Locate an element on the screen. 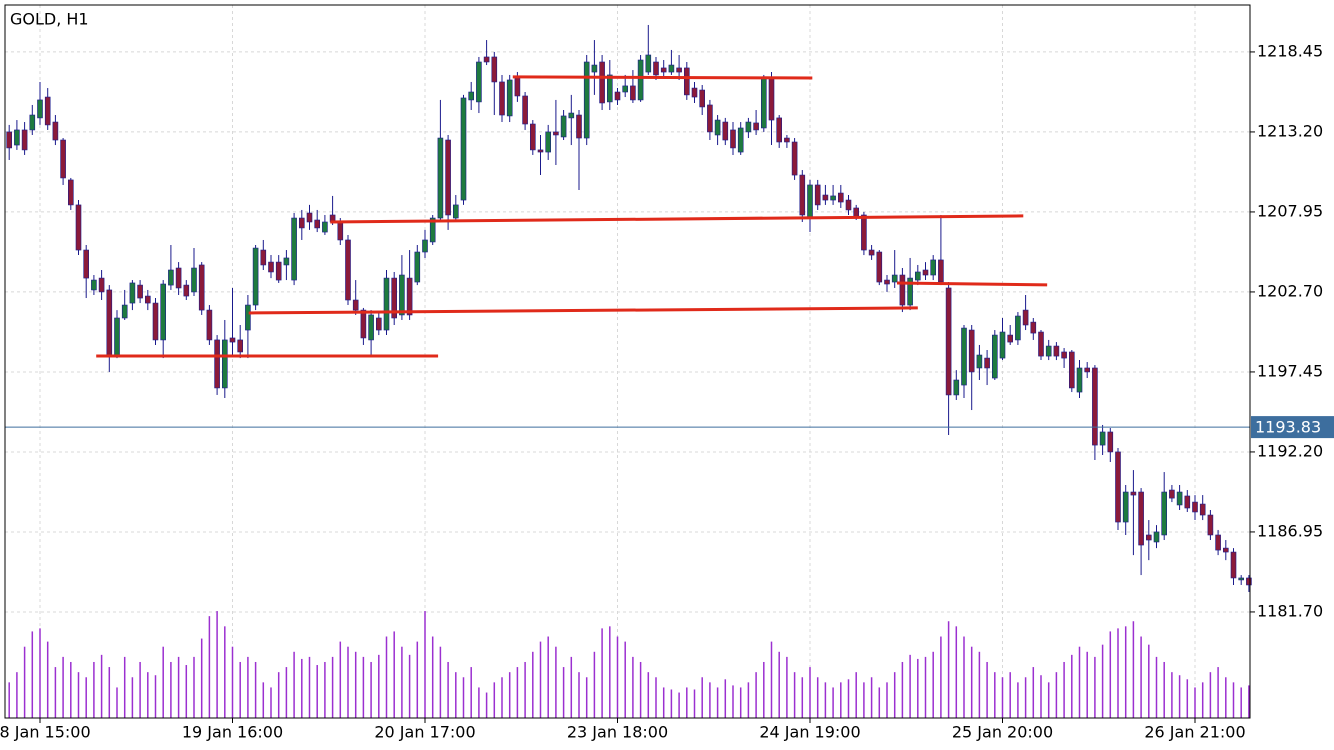  y-tick-label: 1192.20 is located at coordinates (1290, 450).